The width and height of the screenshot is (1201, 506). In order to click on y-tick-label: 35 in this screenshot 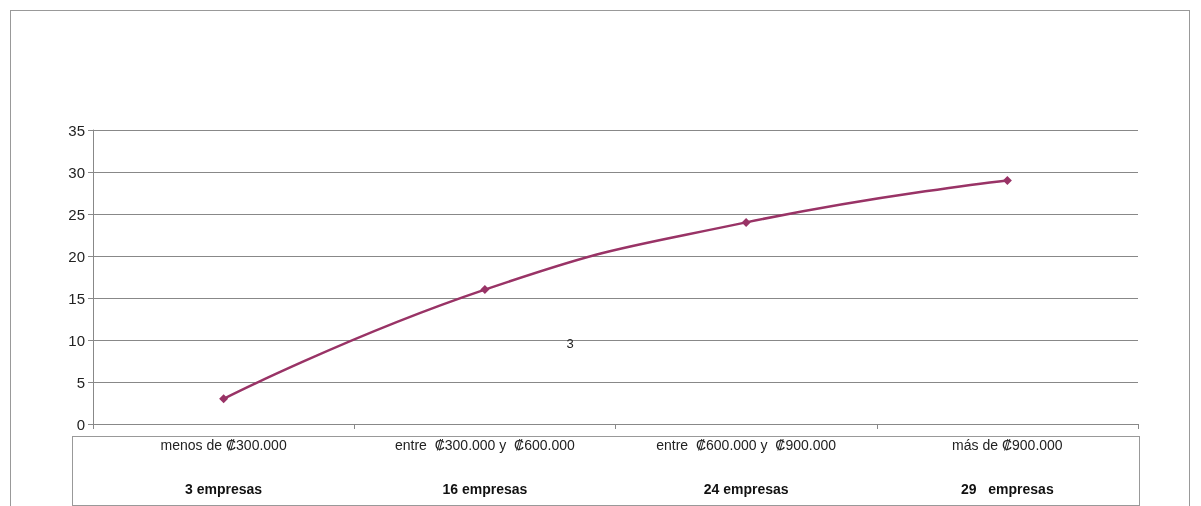, I will do `click(76, 130)`.